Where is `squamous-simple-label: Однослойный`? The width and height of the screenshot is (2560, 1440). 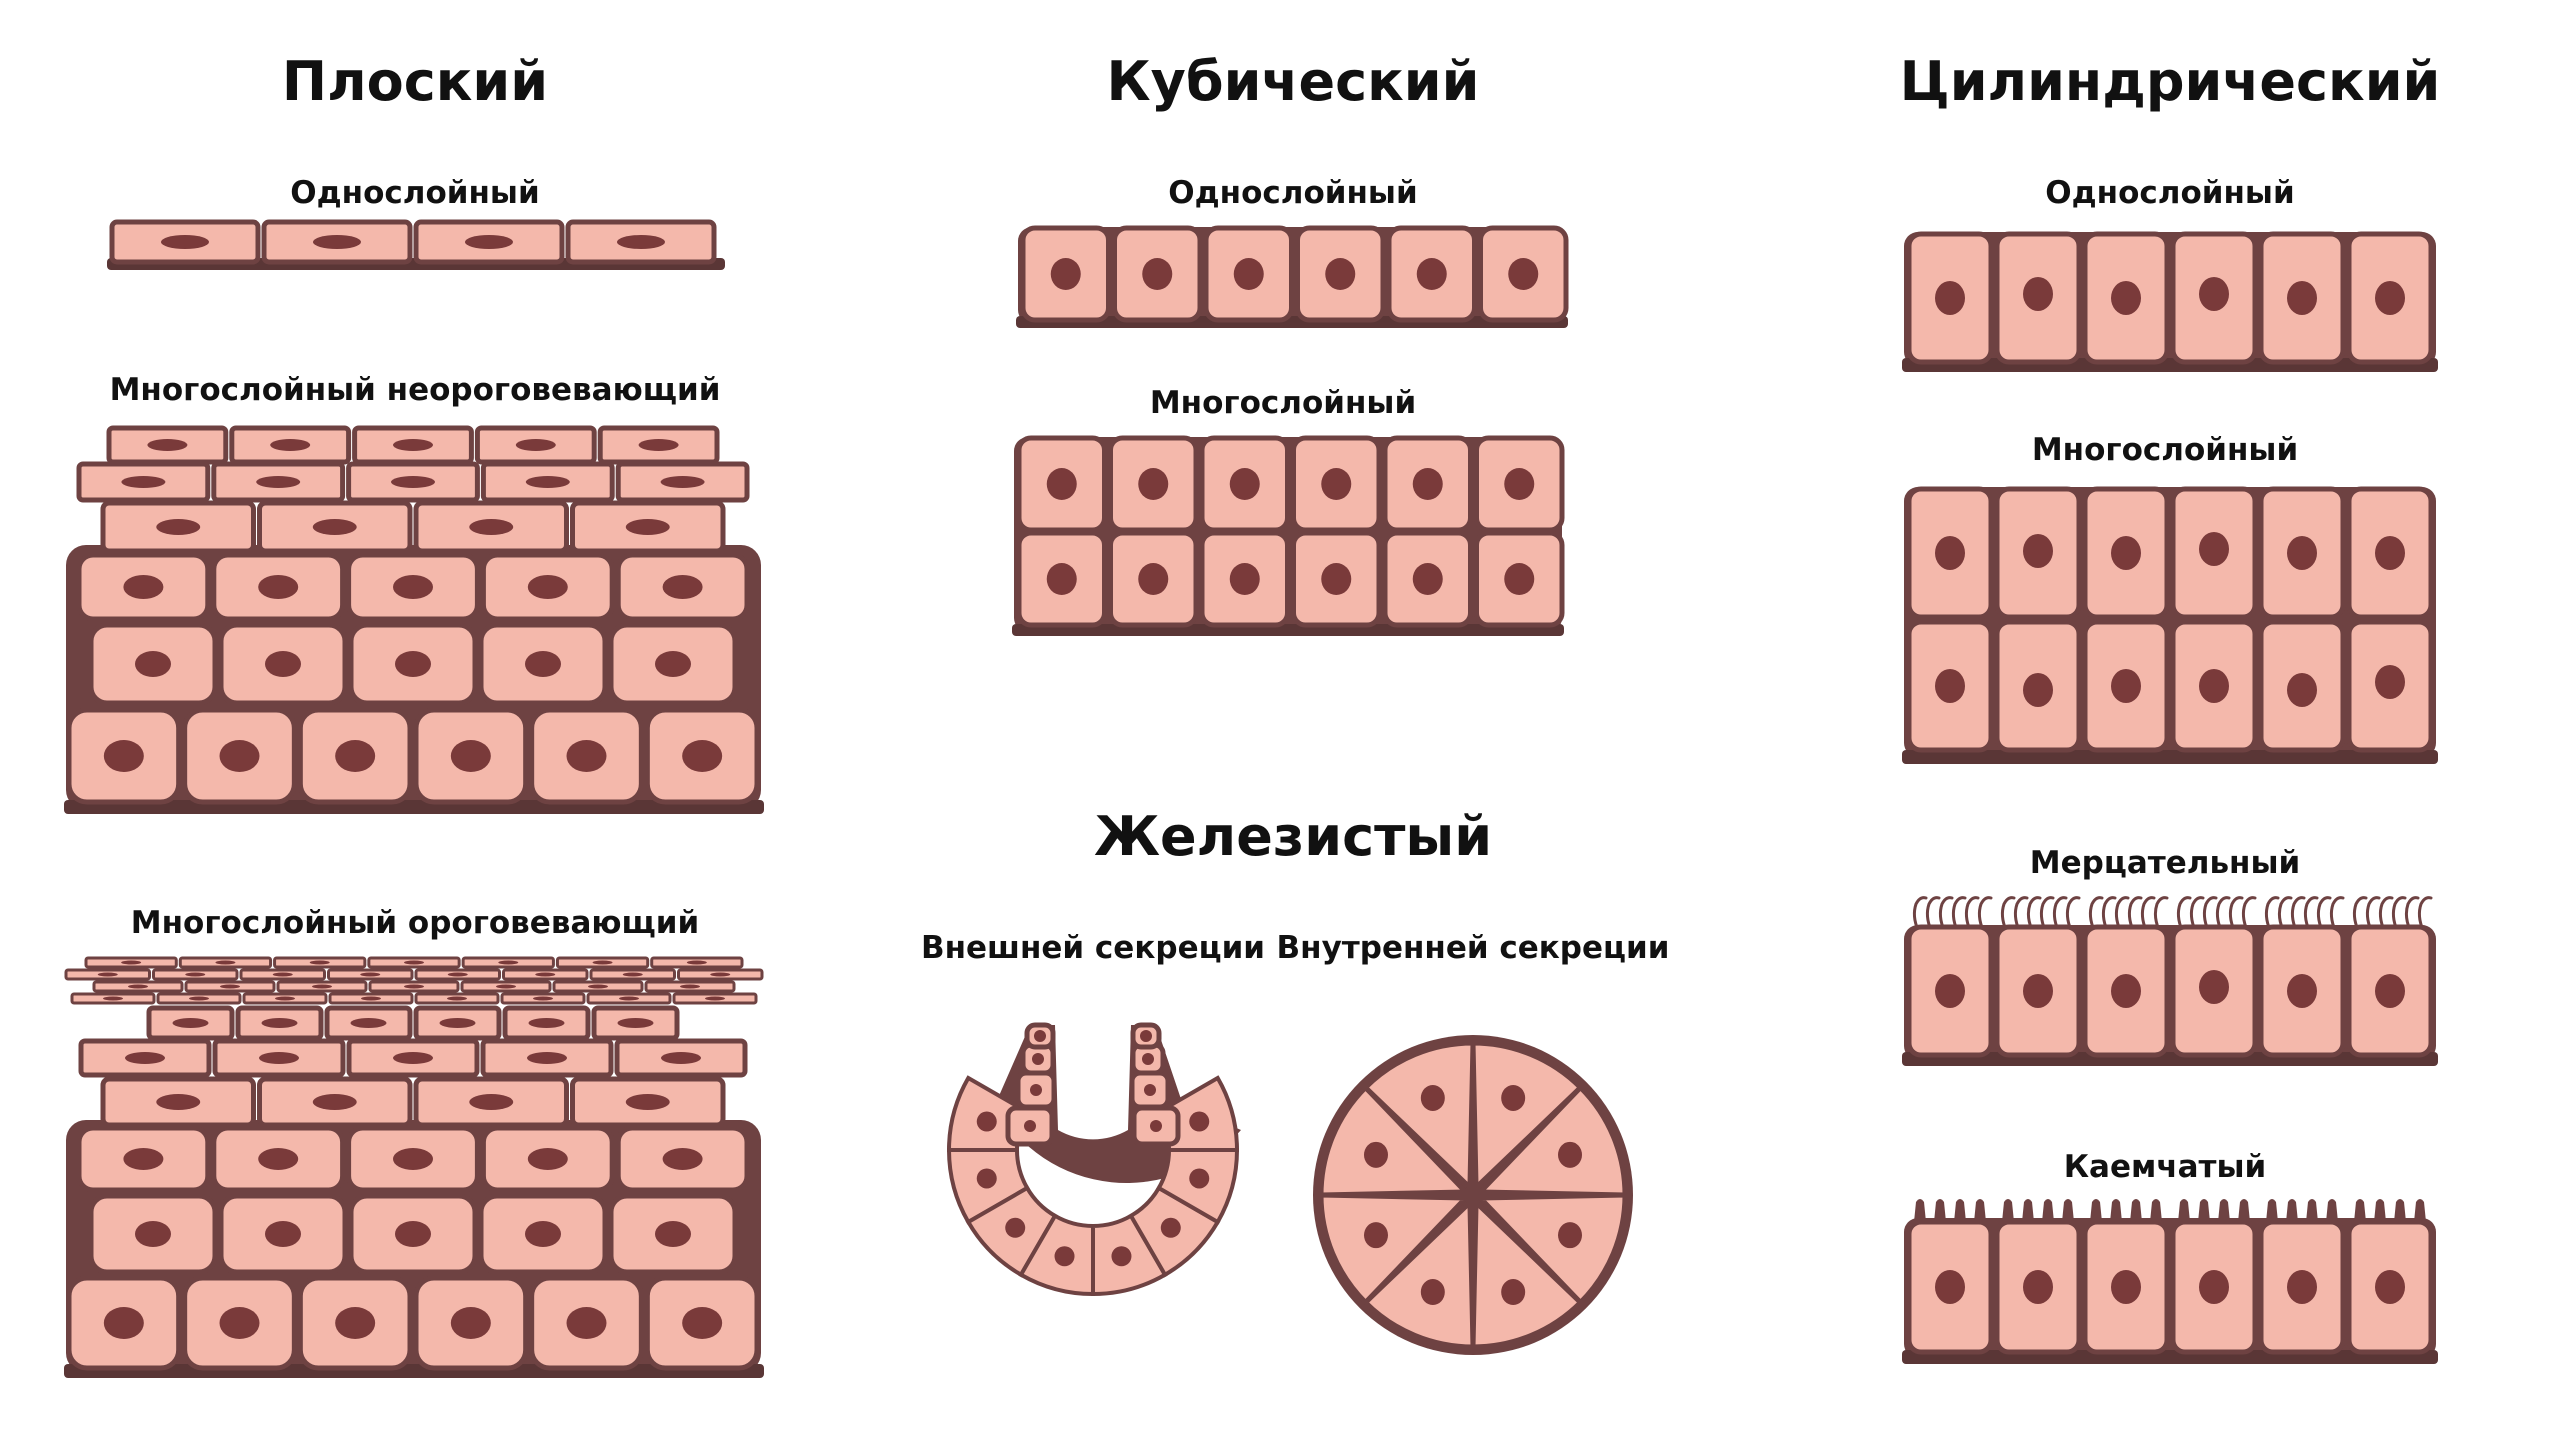 squamous-simple-label: Однослойный is located at coordinates (414, 193).